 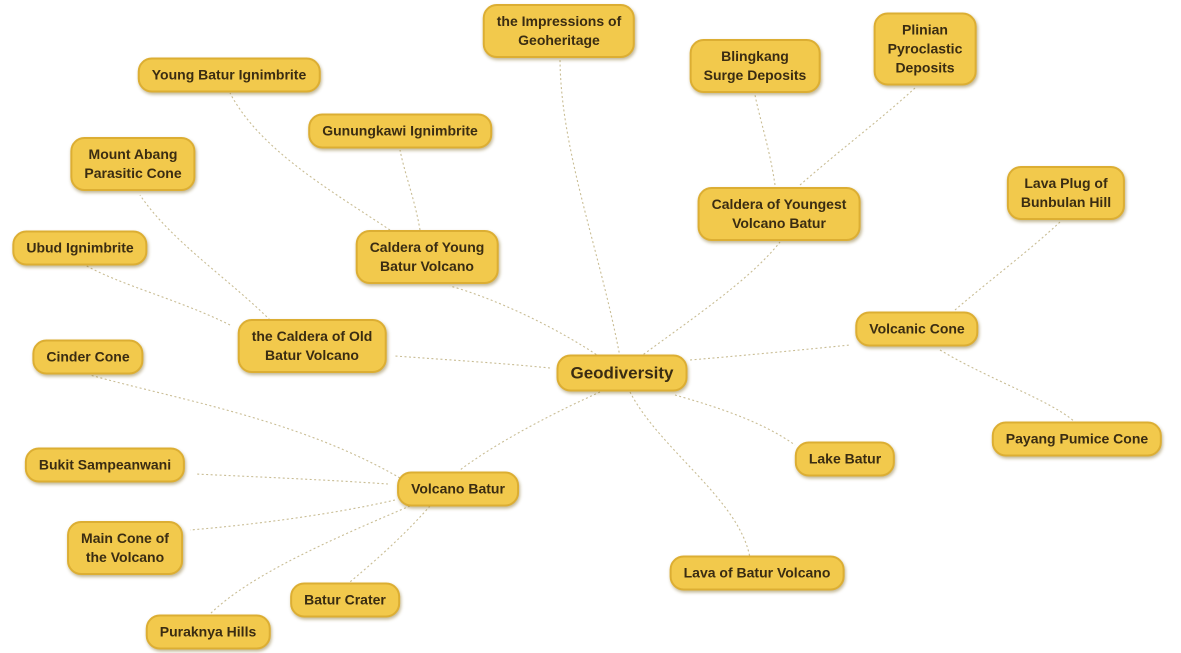 What do you see at coordinates (857, 136) in the screenshot?
I see `edge-caldera-youngest-plinian` at bounding box center [857, 136].